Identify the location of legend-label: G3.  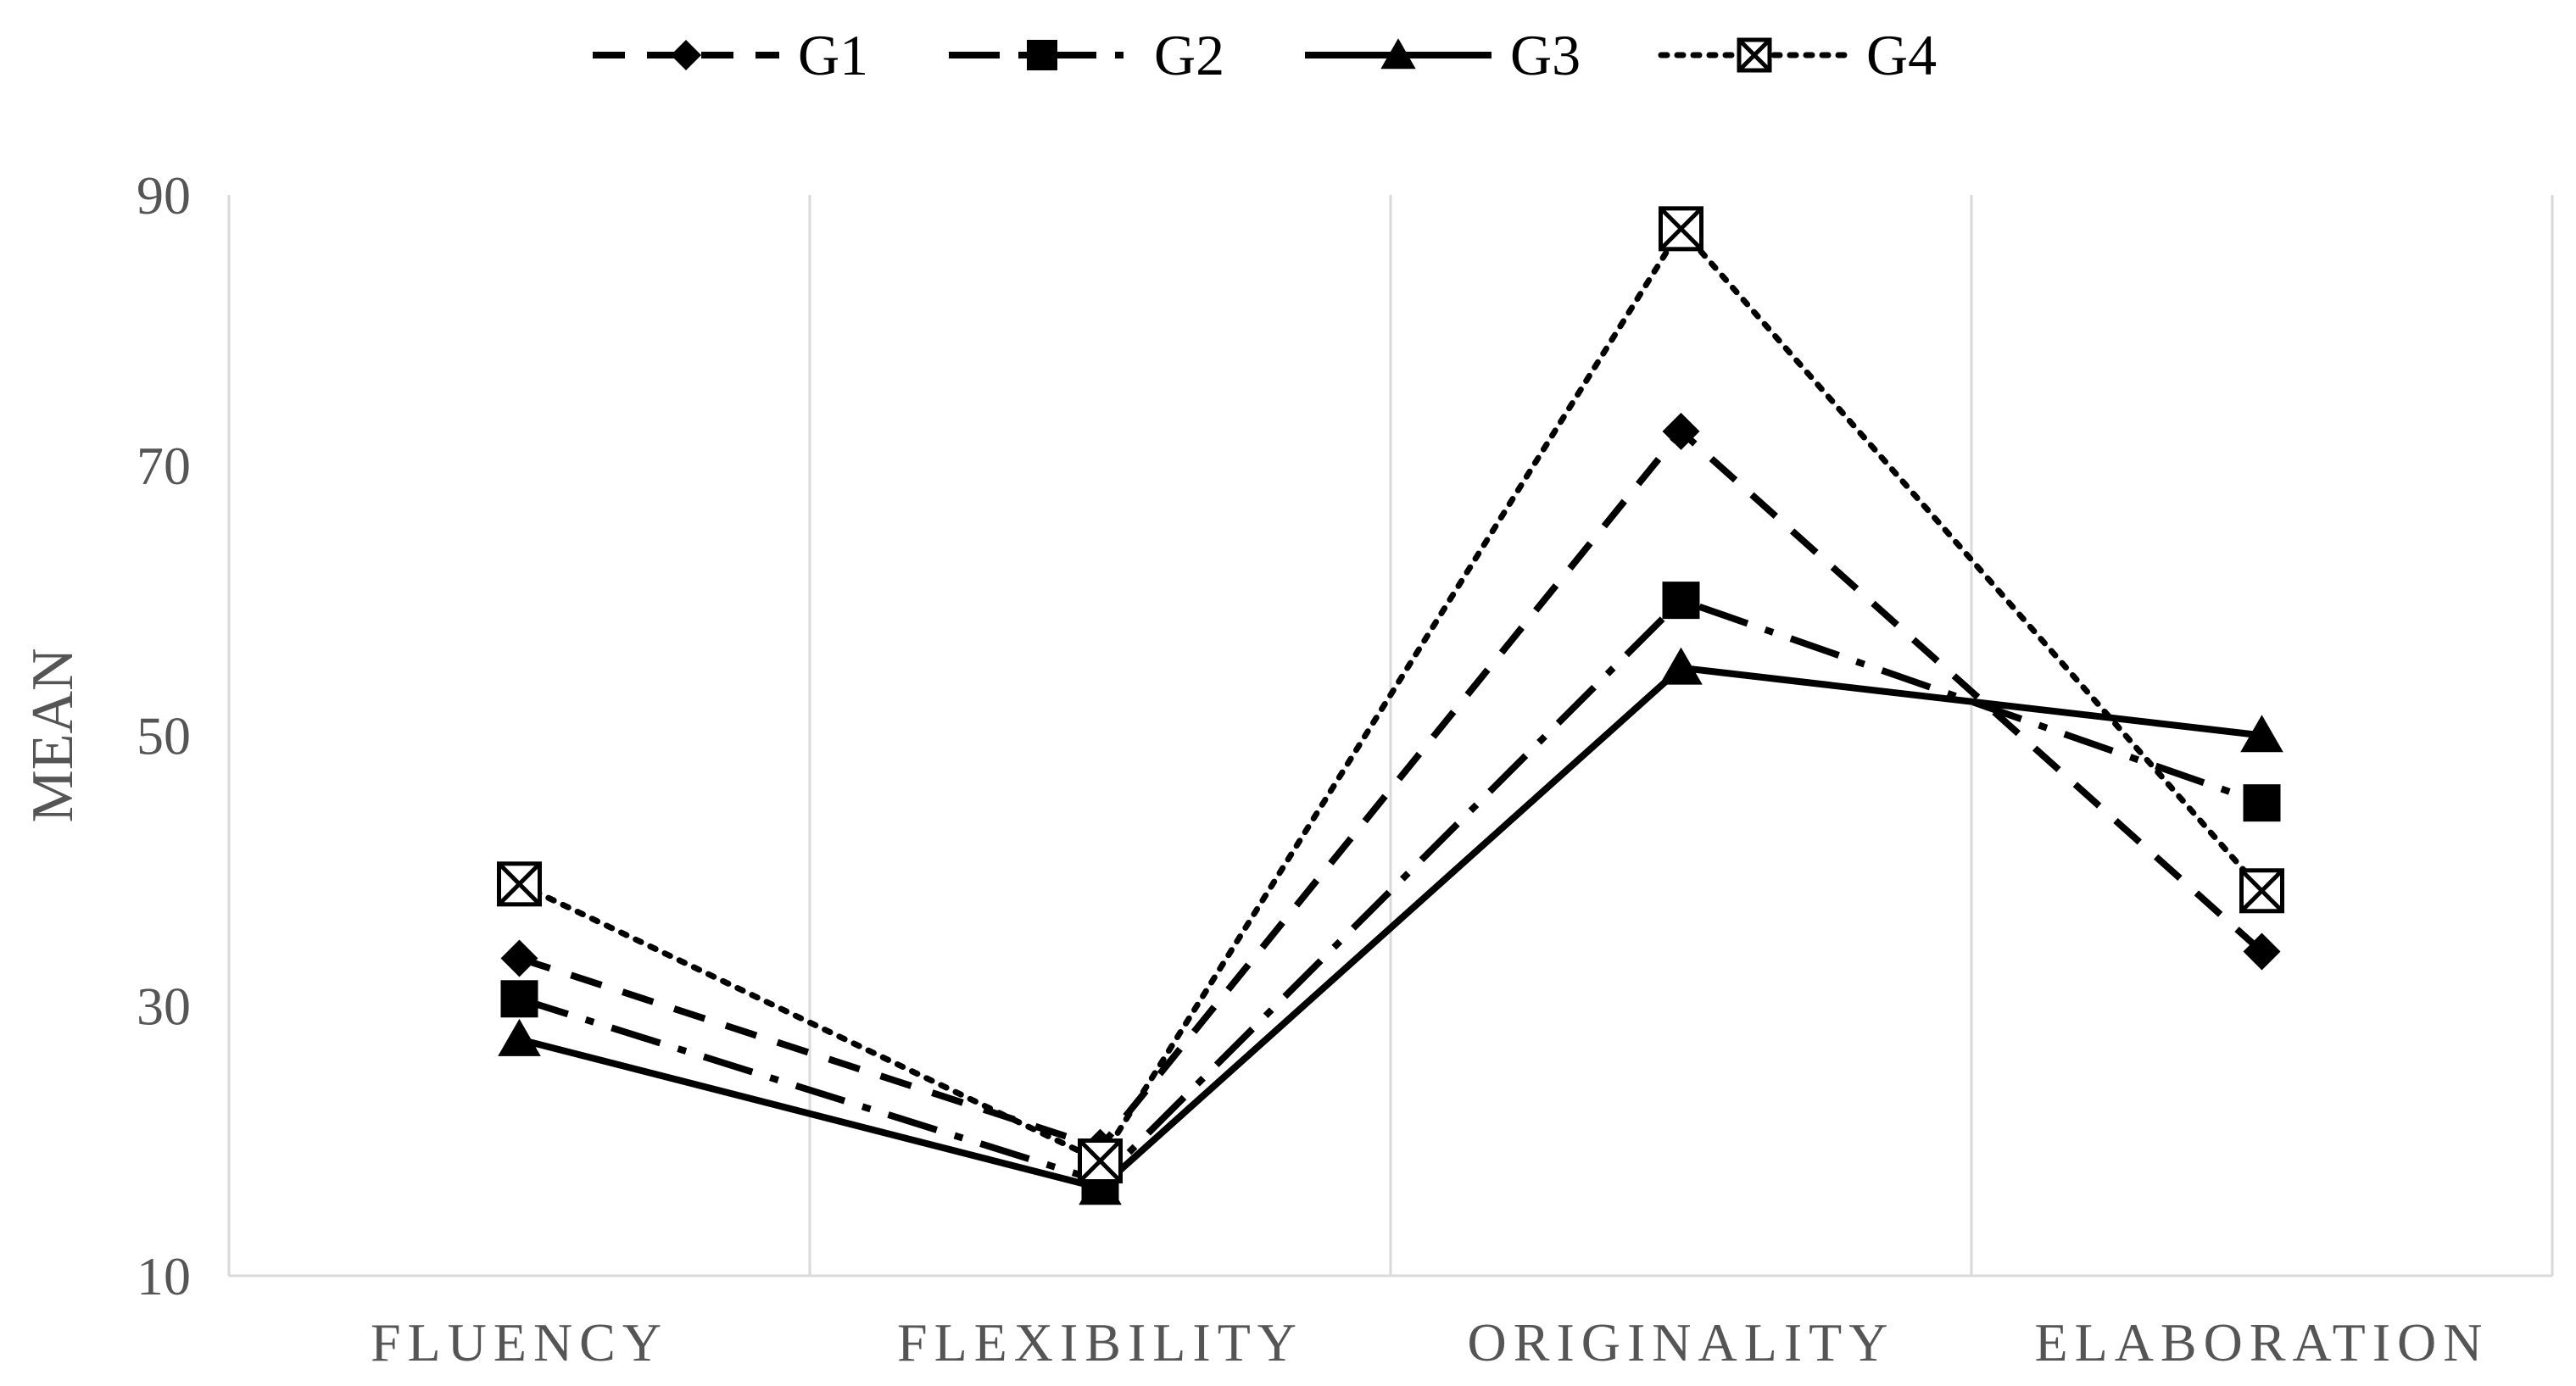
(1545, 55).